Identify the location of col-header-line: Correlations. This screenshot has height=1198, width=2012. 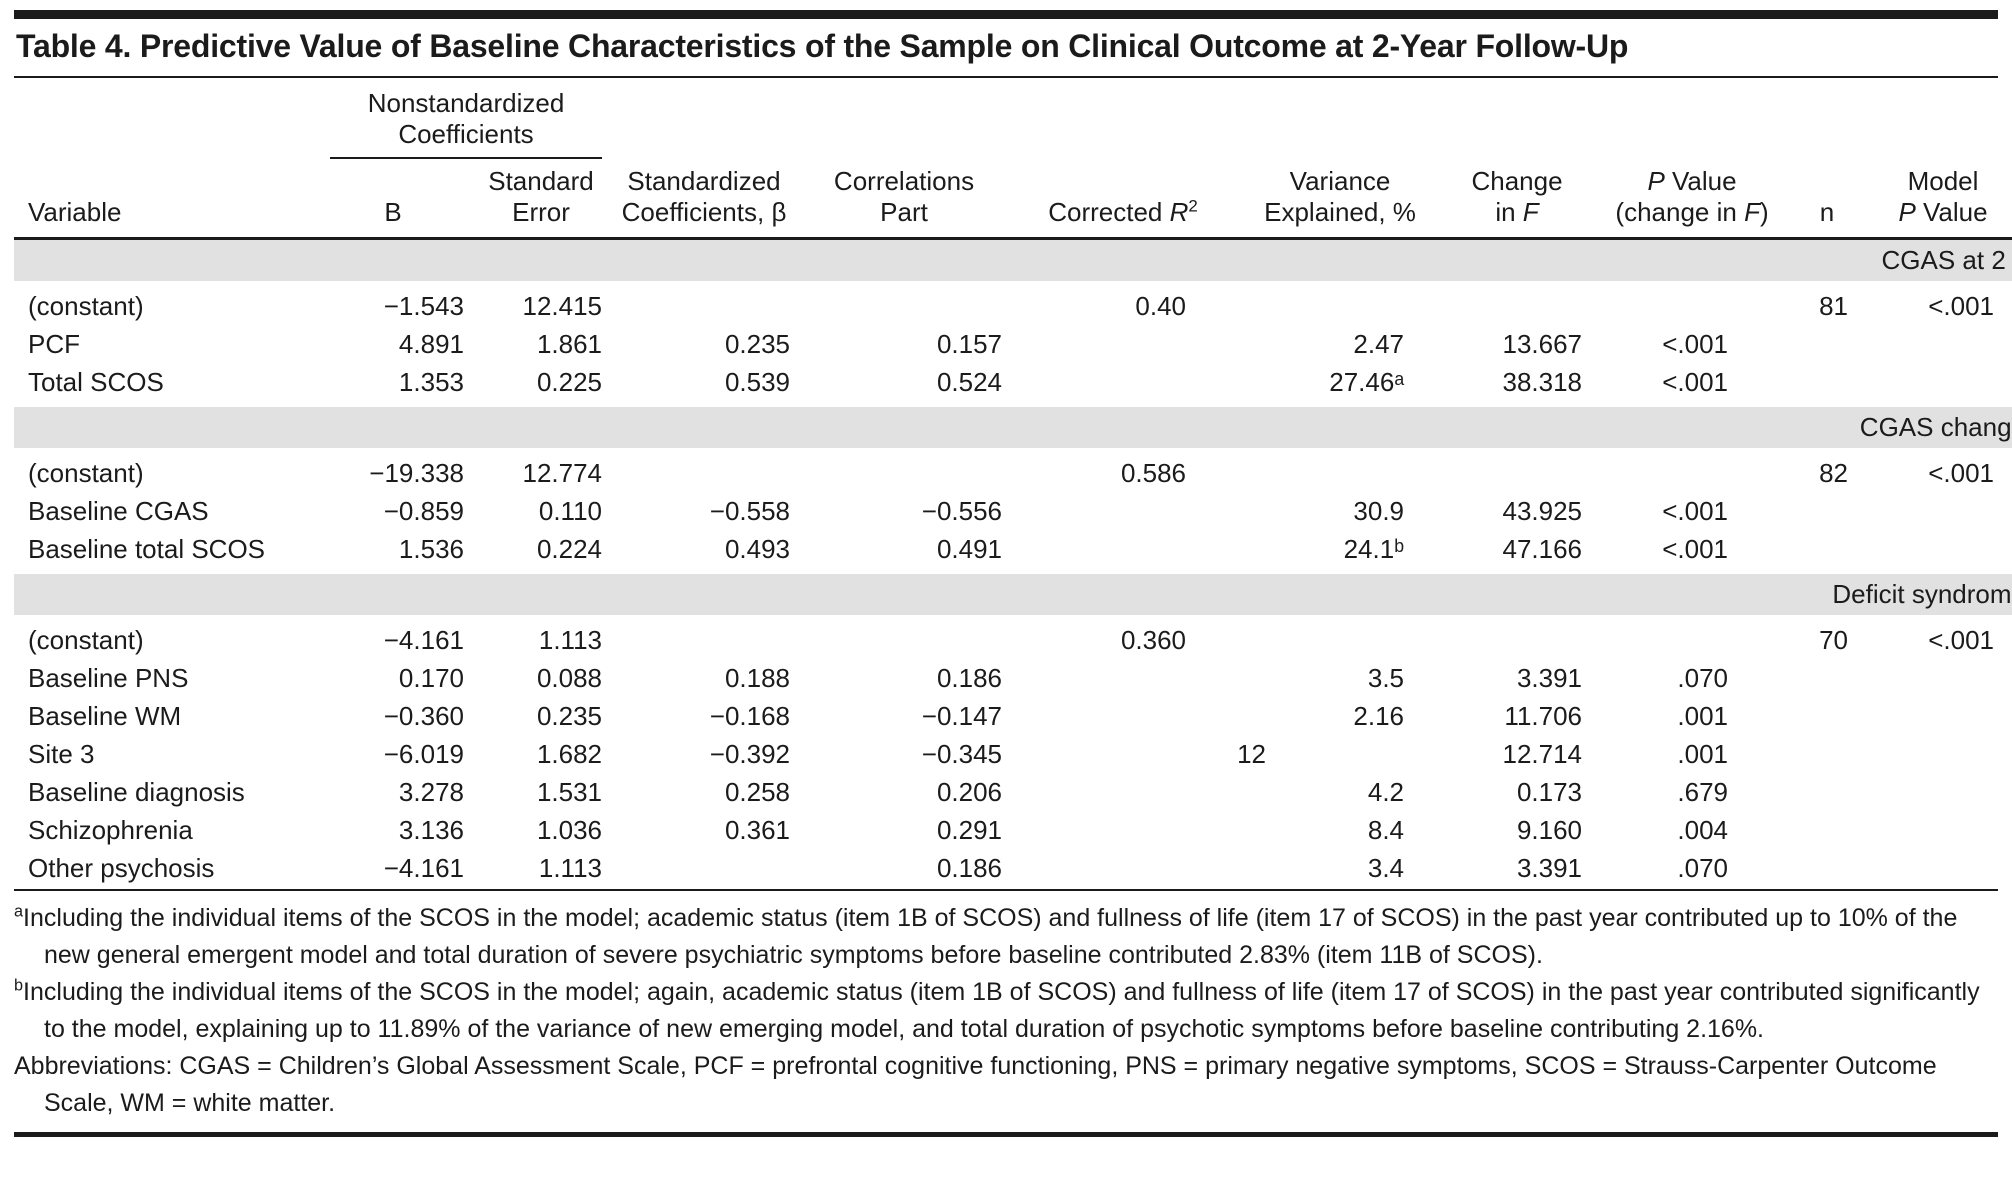
(904, 181).